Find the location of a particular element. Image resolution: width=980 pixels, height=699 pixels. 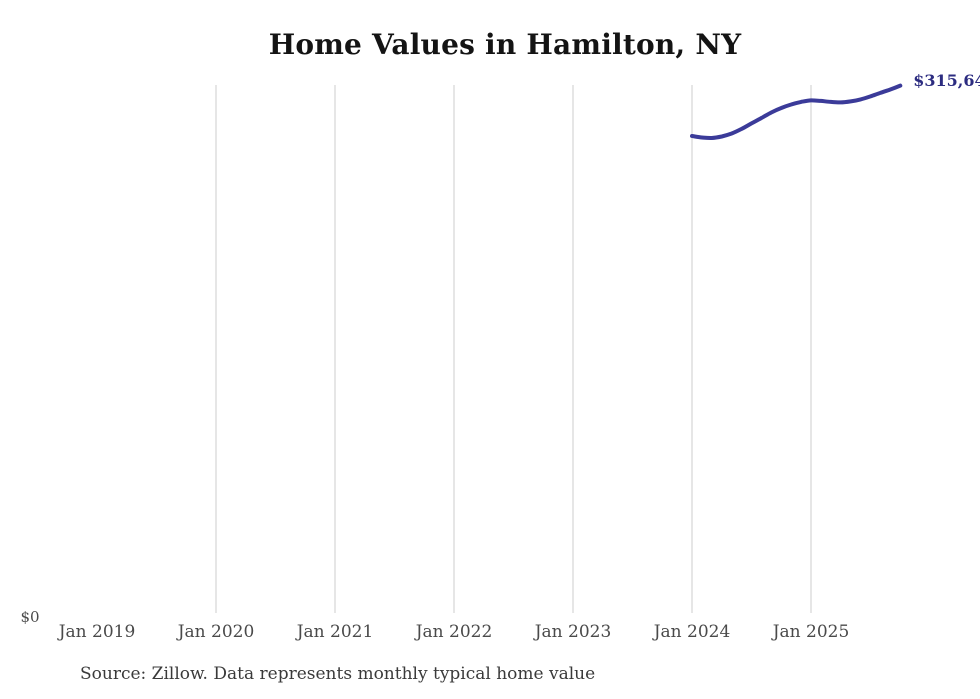

last-value-label: $315,644 is located at coordinates (946, 80).